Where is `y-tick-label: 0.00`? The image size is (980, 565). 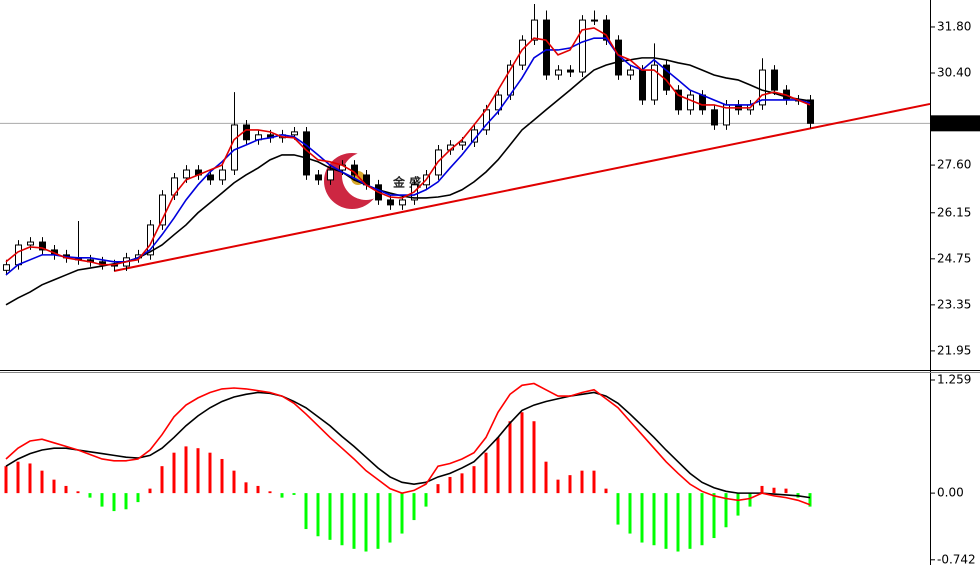 y-tick-label: 0.00 is located at coordinates (950, 493).